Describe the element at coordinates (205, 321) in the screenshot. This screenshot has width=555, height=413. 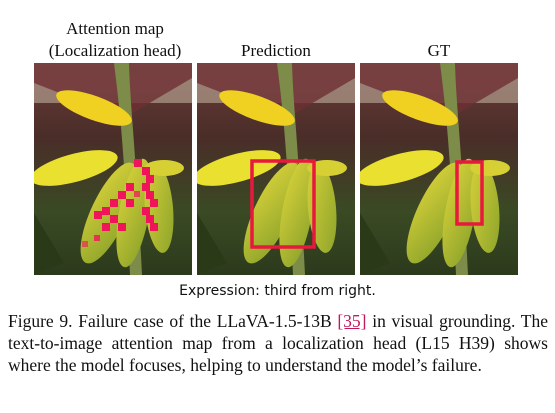
I see `caption-text-before: Failure case of the LLaVA-1.5-13B` at that location.